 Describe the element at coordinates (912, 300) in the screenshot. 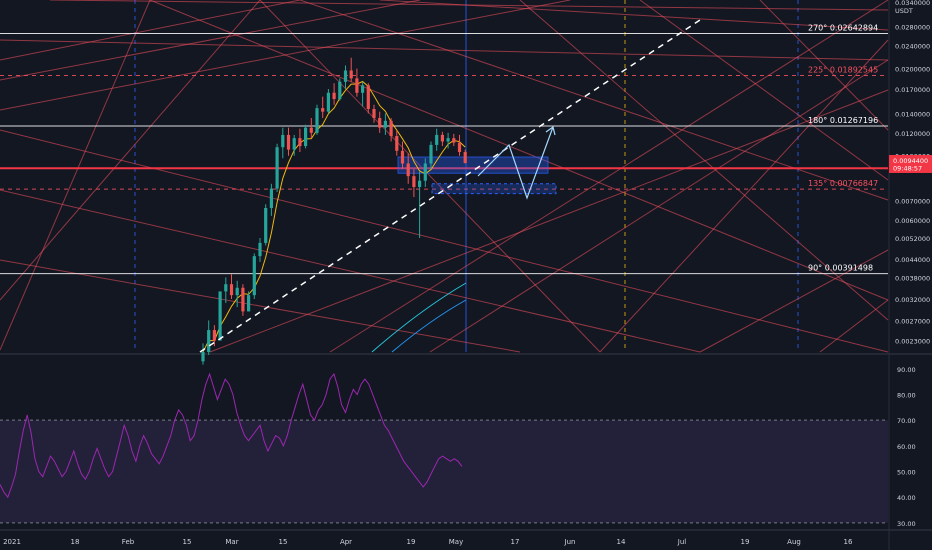

I see `price-axis-tick: 0.0032000` at that location.